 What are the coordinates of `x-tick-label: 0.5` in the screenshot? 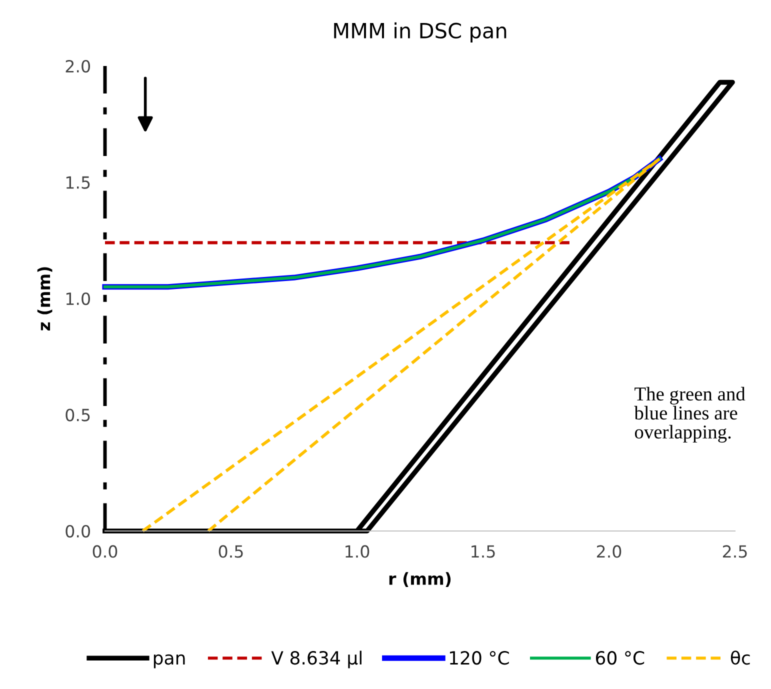 It's located at (230, 551).